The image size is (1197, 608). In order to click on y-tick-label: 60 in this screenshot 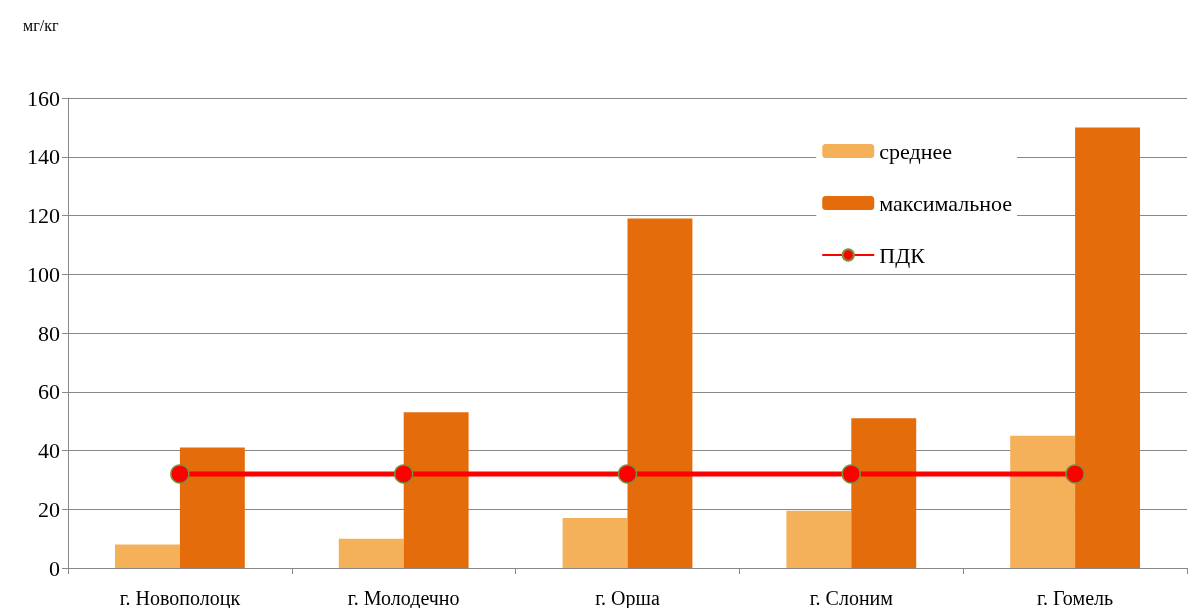, I will do `click(49, 392)`.